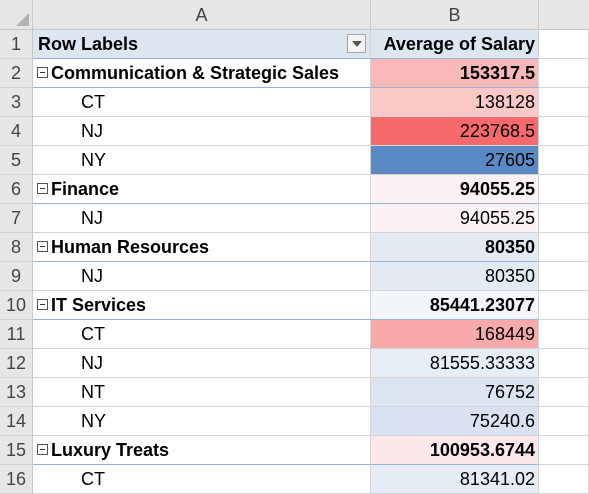 The width and height of the screenshot is (589, 494). I want to click on row-header: 9, so click(16, 276).